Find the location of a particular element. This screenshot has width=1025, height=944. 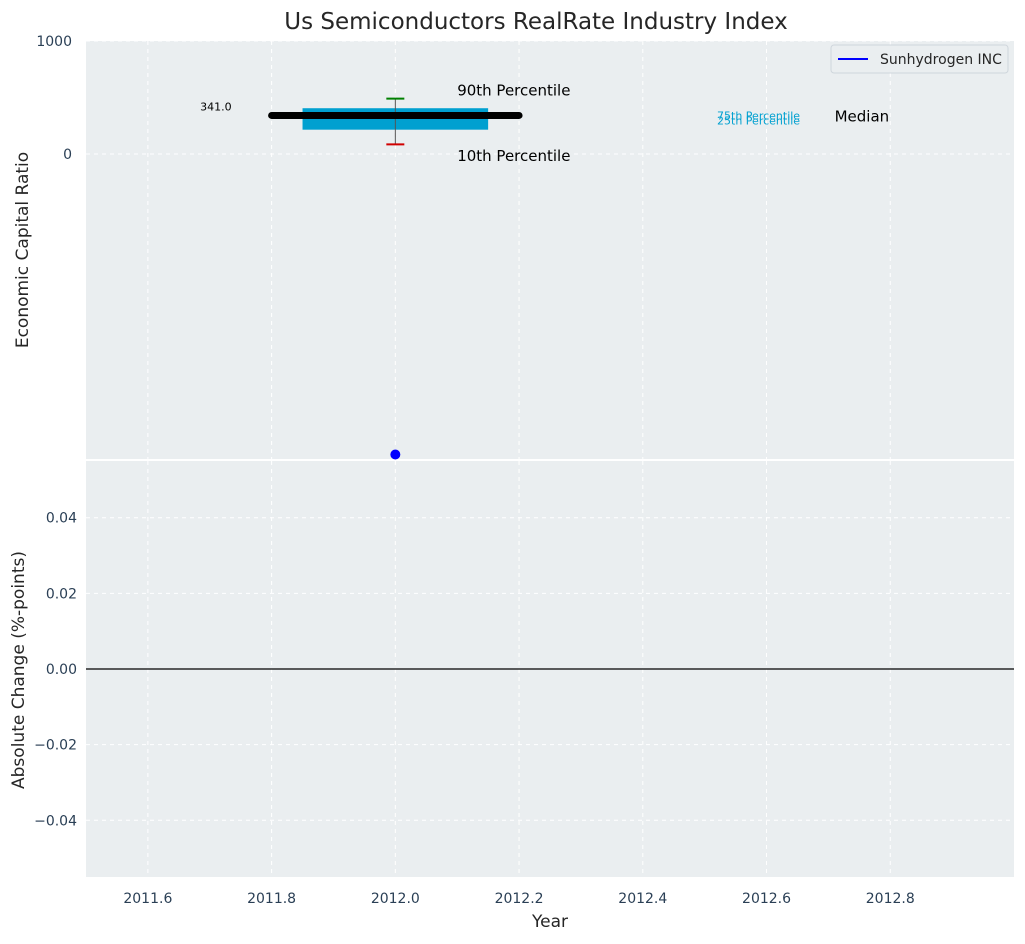

top-y-tick-label: 1000 is located at coordinates (54, 42).